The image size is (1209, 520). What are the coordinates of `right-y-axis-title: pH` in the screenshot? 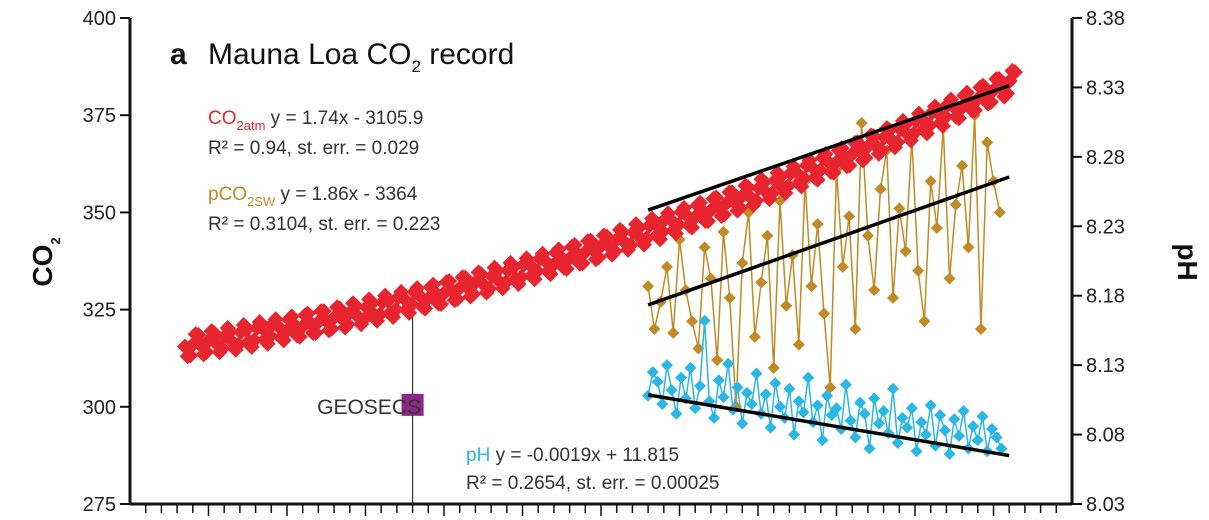 It's located at (1187, 261).